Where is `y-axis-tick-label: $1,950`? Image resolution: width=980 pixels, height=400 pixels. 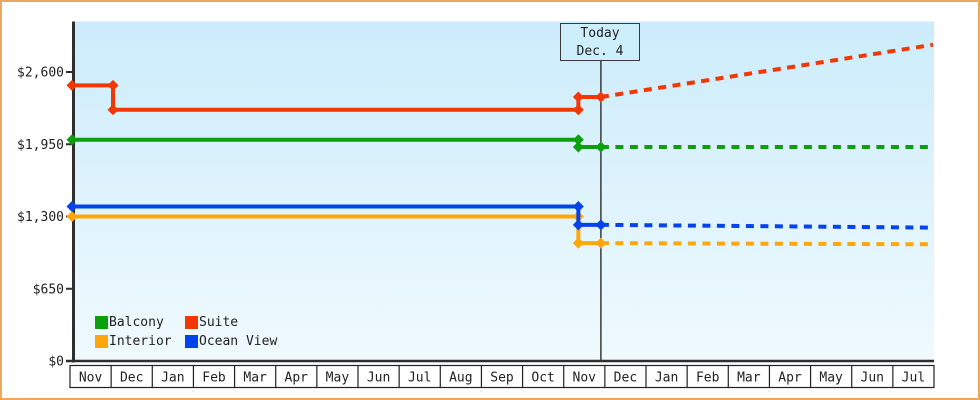 y-axis-tick-label: $1,950 is located at coordinates (40, 145).